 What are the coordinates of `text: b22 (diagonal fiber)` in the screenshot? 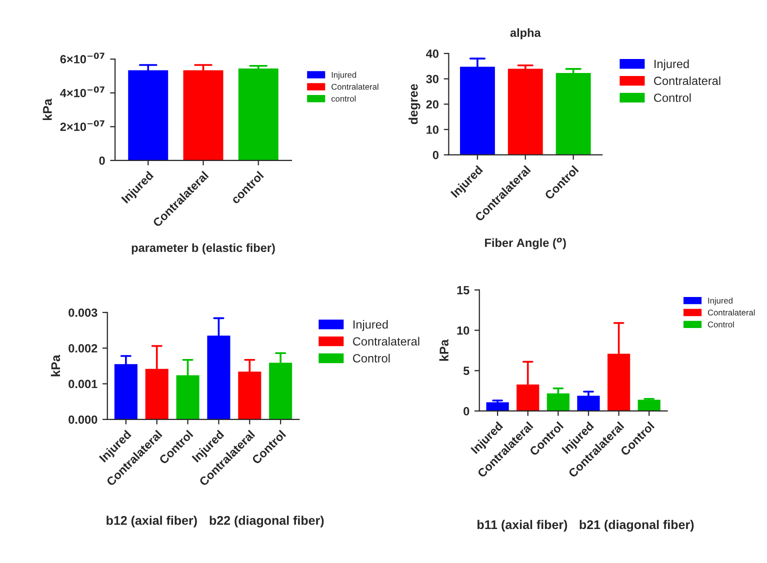 It's located at (267, 522).